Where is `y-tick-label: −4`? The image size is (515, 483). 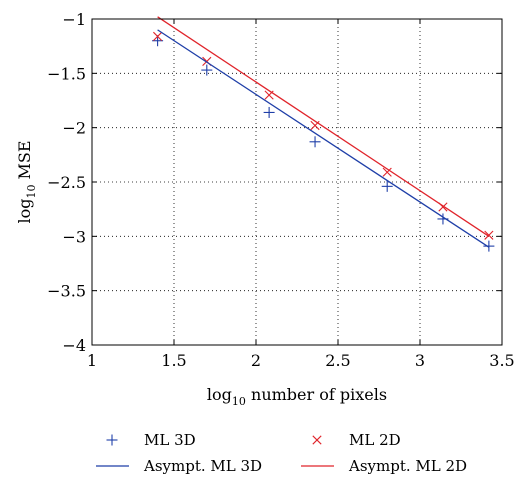 y-tick-label: −4 is located at coordinates (74, 345).